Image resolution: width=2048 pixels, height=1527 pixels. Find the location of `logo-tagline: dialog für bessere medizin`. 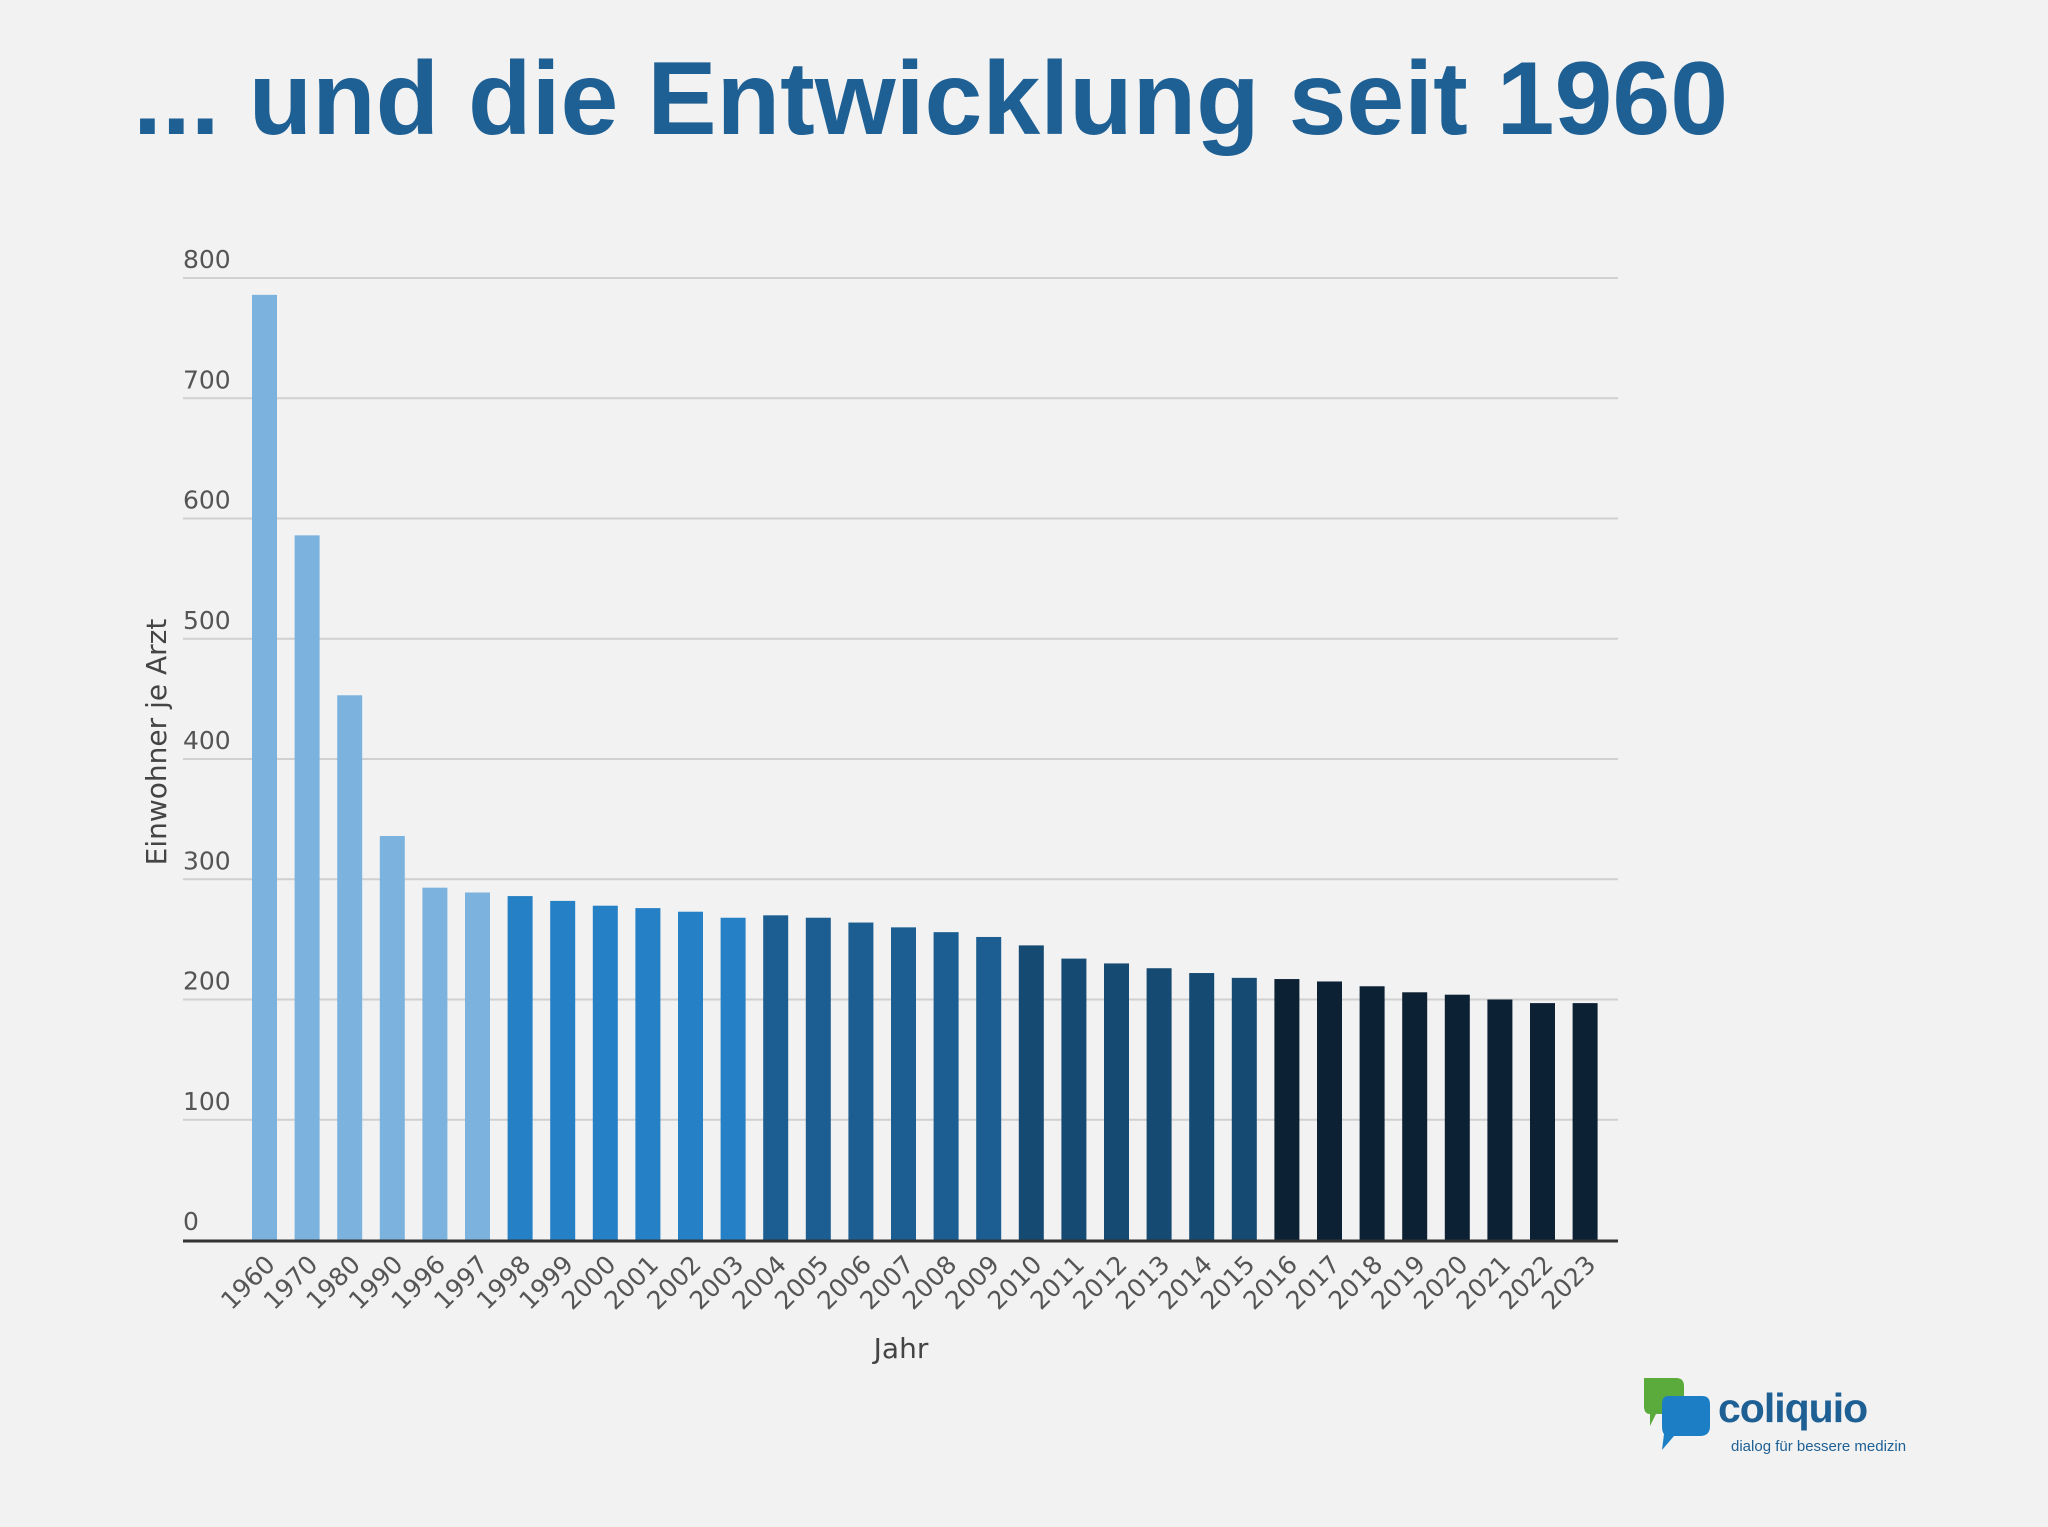

logo-tagline: dialog für bessere medizin is located at coordinates (1819, 1446).